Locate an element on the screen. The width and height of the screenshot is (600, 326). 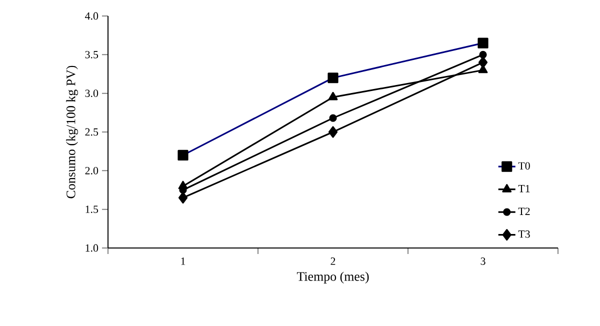
y-axis-title: Consumo (kg/100 kg PV) is located at coordinates (72, 132).